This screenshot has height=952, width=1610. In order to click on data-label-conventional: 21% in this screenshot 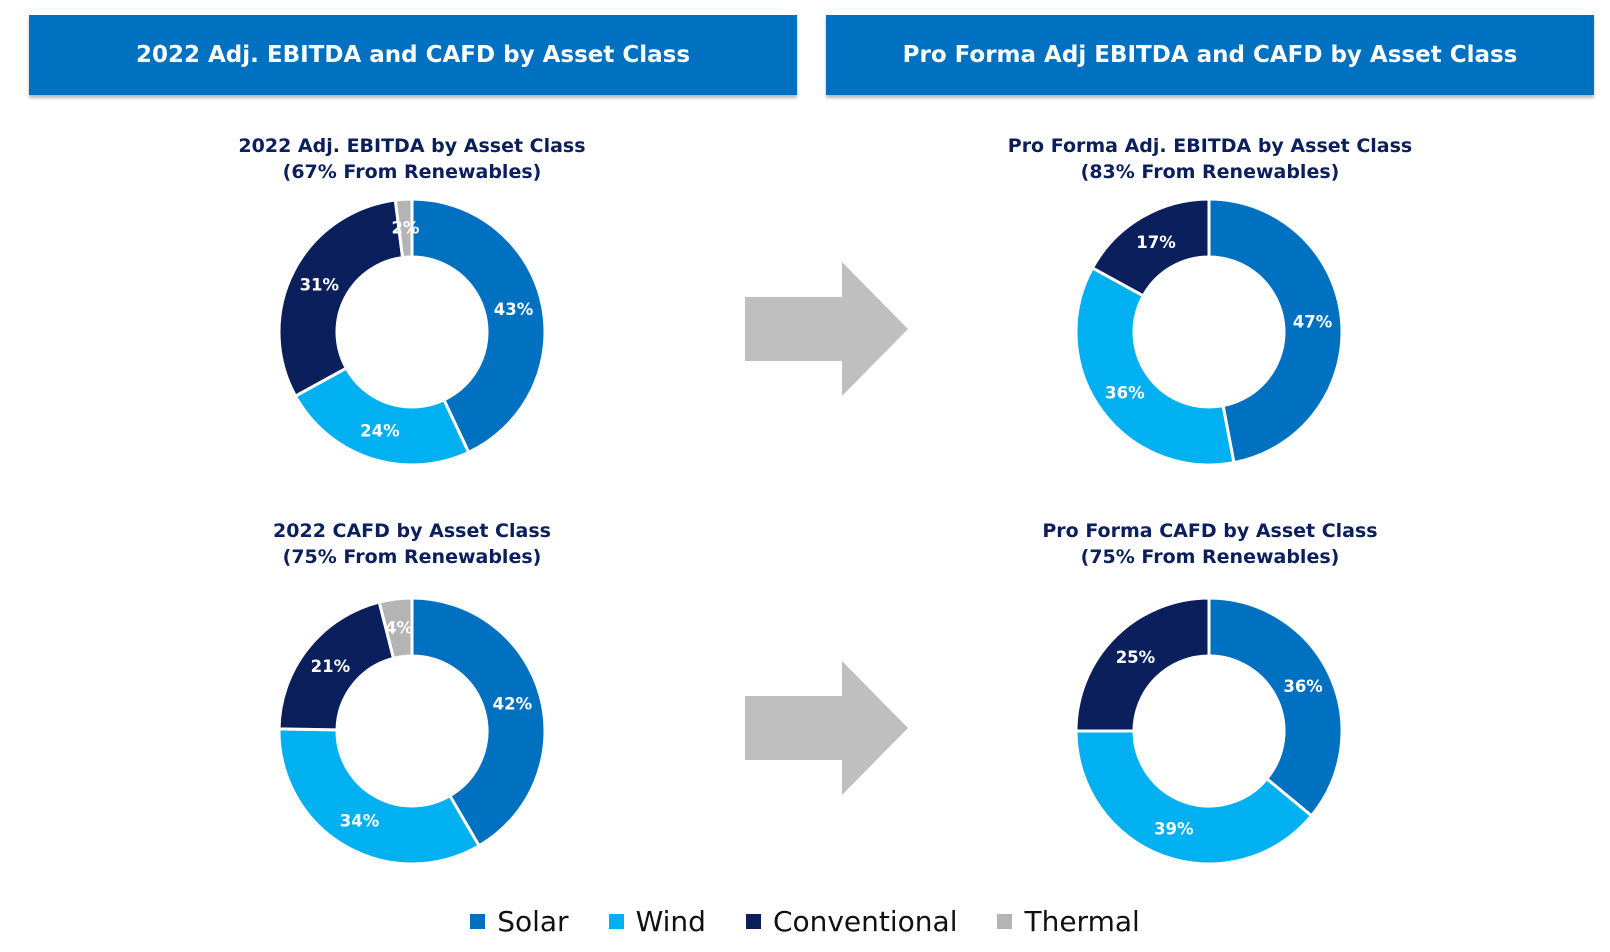, I will do `click(331, 666)`.